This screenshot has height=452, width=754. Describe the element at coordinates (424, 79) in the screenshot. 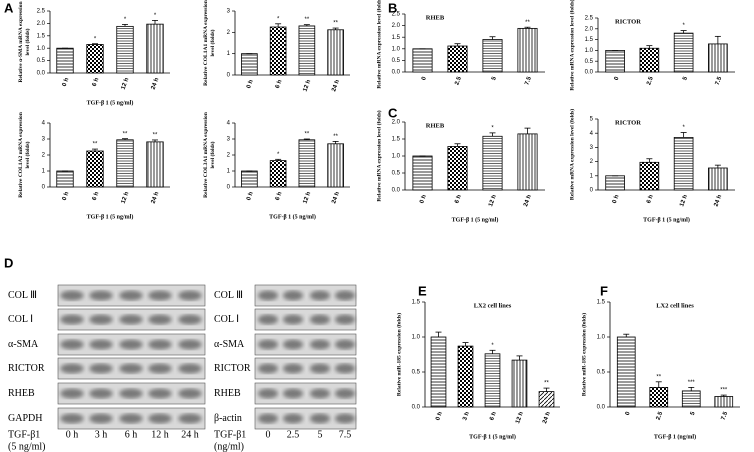

I see `x-tick-label: 0` at that location.